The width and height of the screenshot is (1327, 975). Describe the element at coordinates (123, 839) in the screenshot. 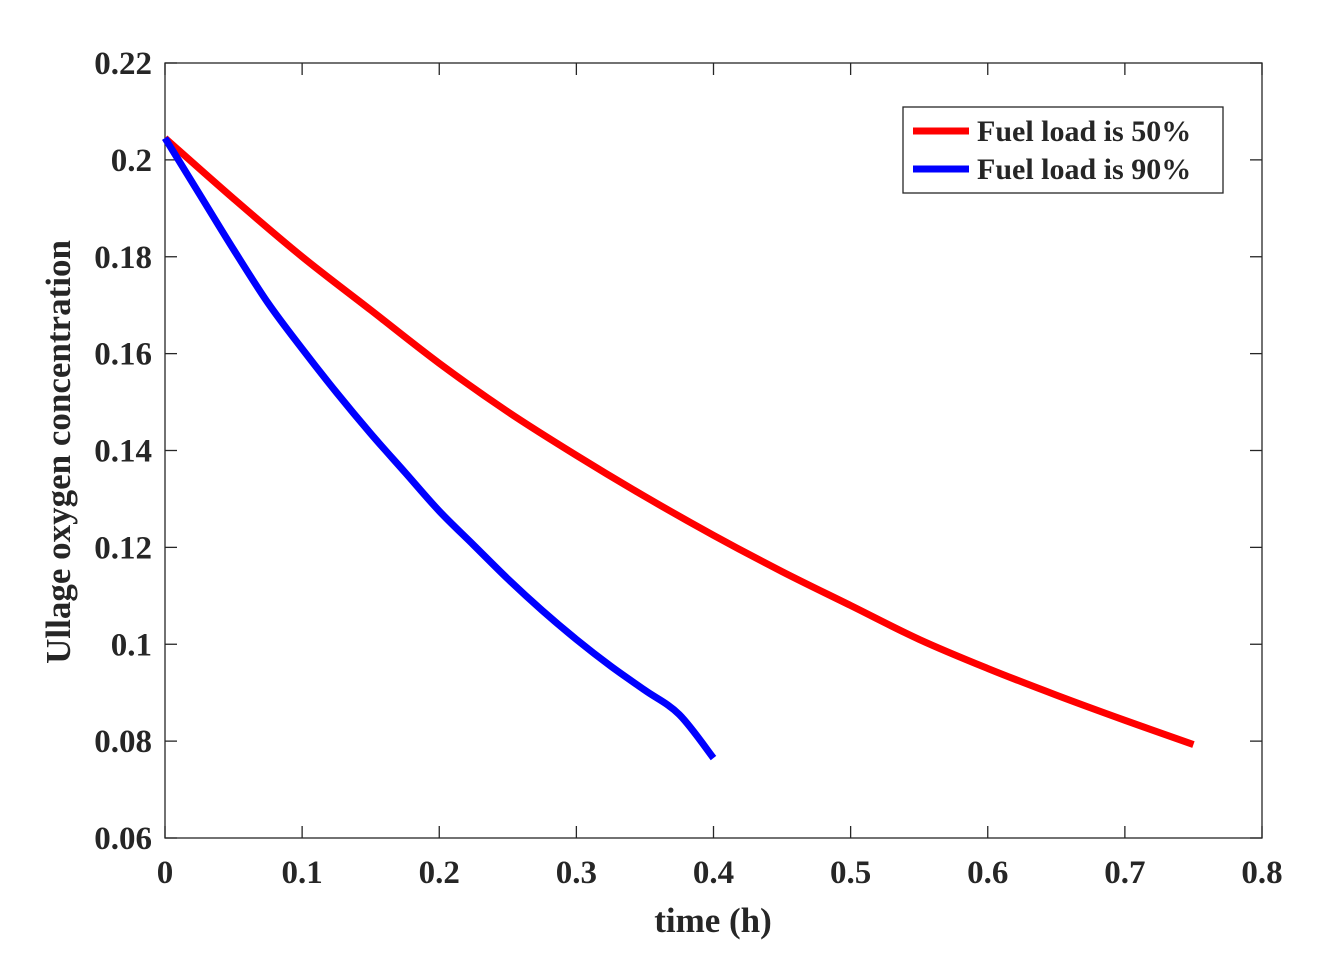

I see `y-tick-label: 0.06` at that location.